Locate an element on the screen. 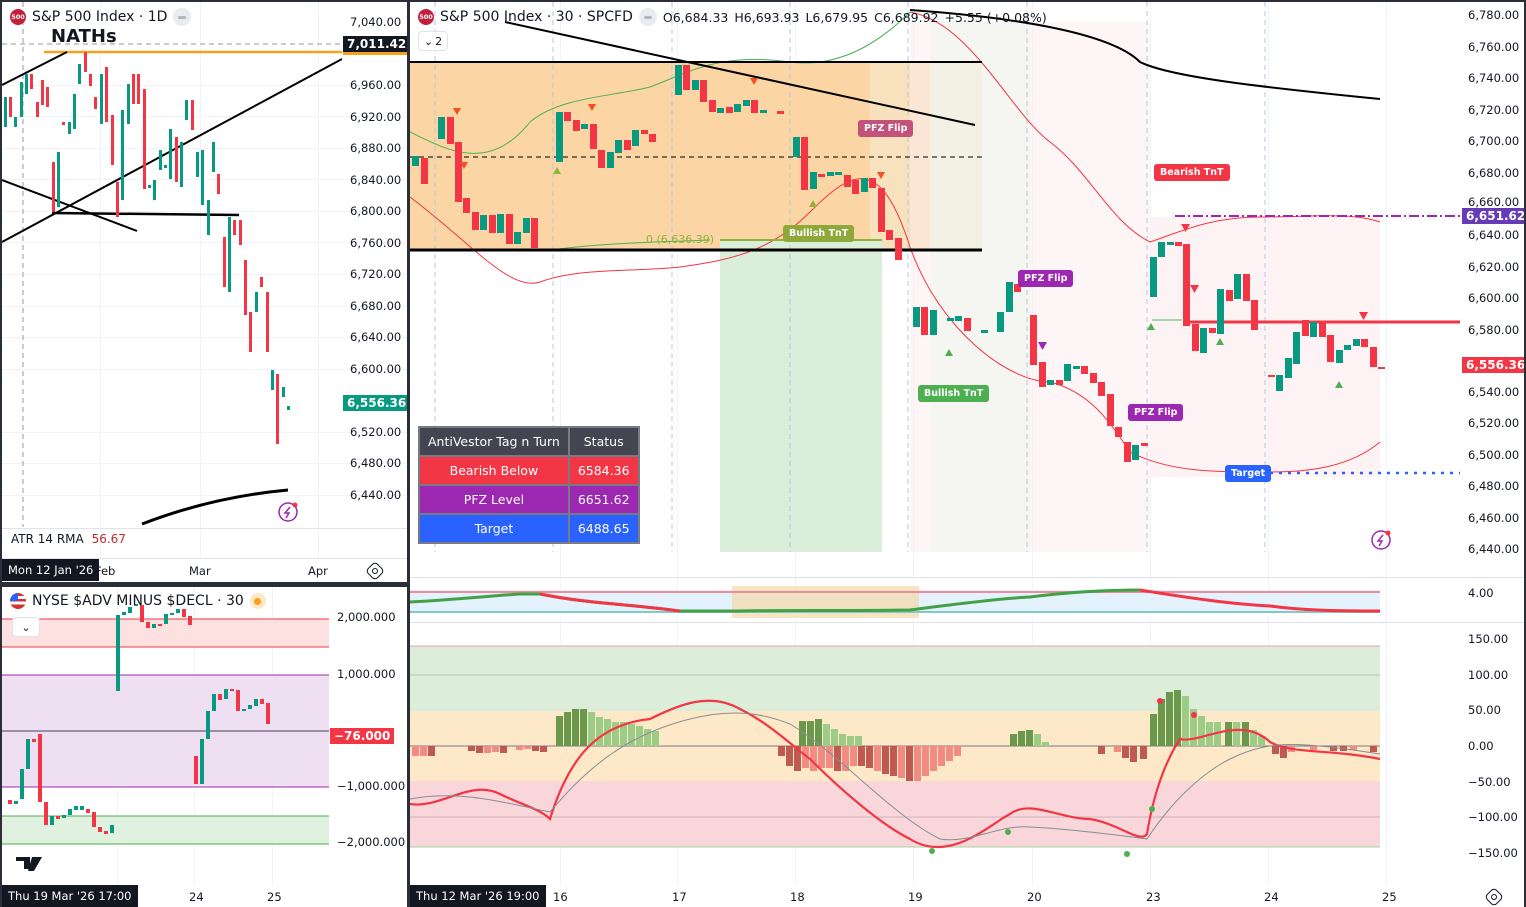 This screenshot has width=1526, height=907. y-tick: 6,720.00 is located at coordinates (1494, 110).